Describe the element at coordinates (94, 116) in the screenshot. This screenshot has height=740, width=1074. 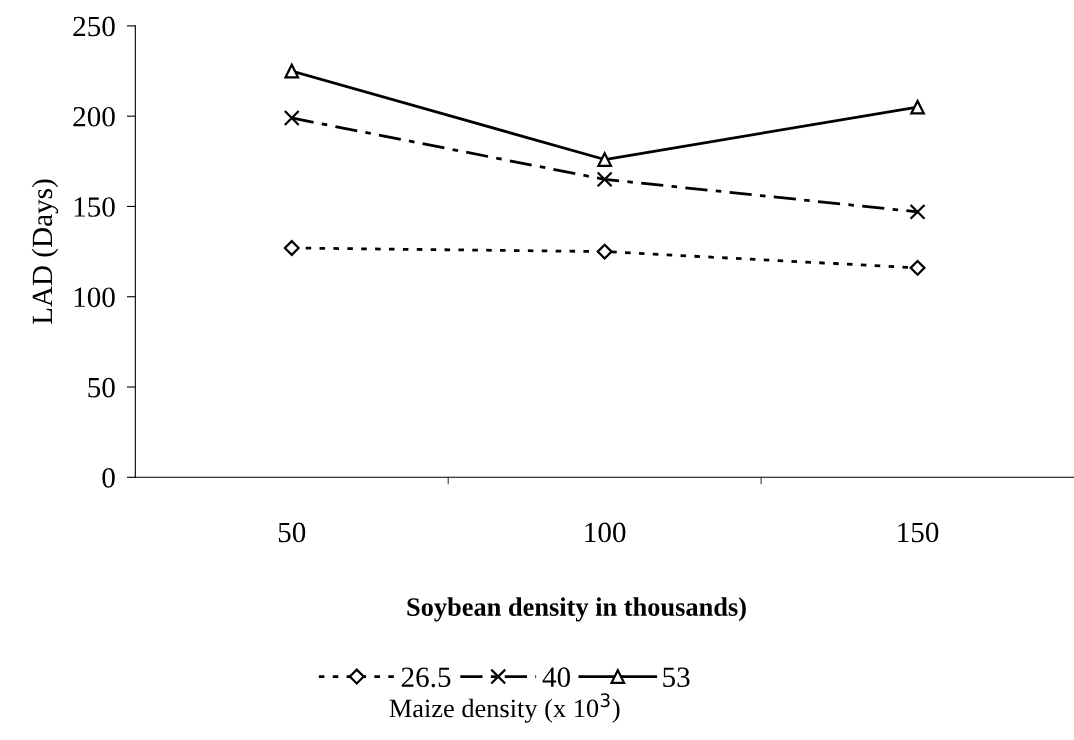
I see `y-tick-label: 200` at that location.